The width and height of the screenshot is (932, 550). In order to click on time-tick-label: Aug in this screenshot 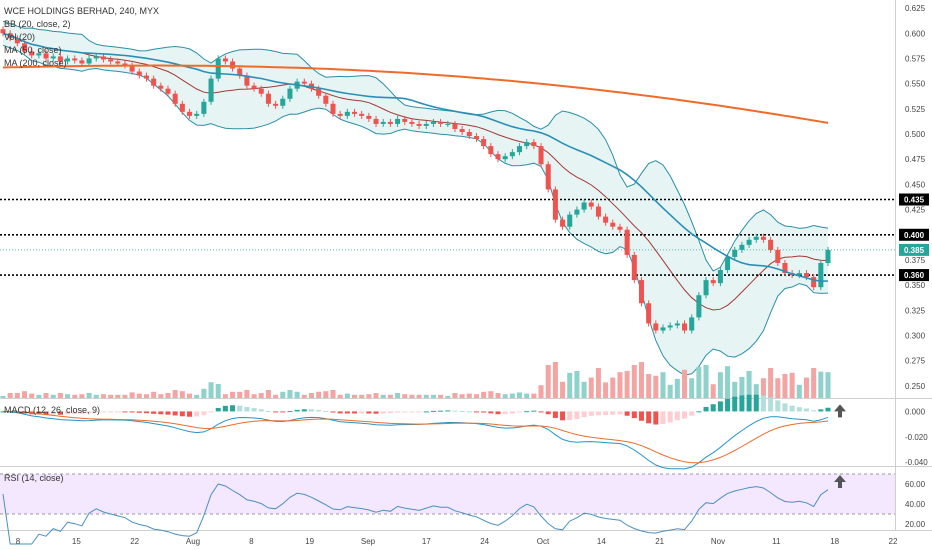, I will do `click(193, 541)`.